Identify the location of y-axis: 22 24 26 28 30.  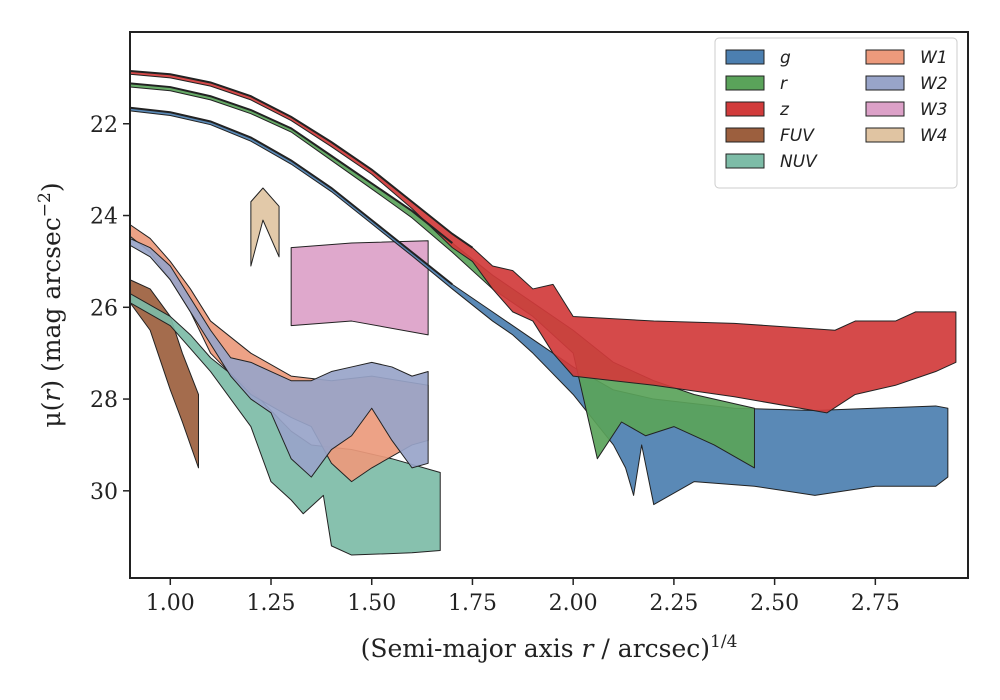
(110, 309).